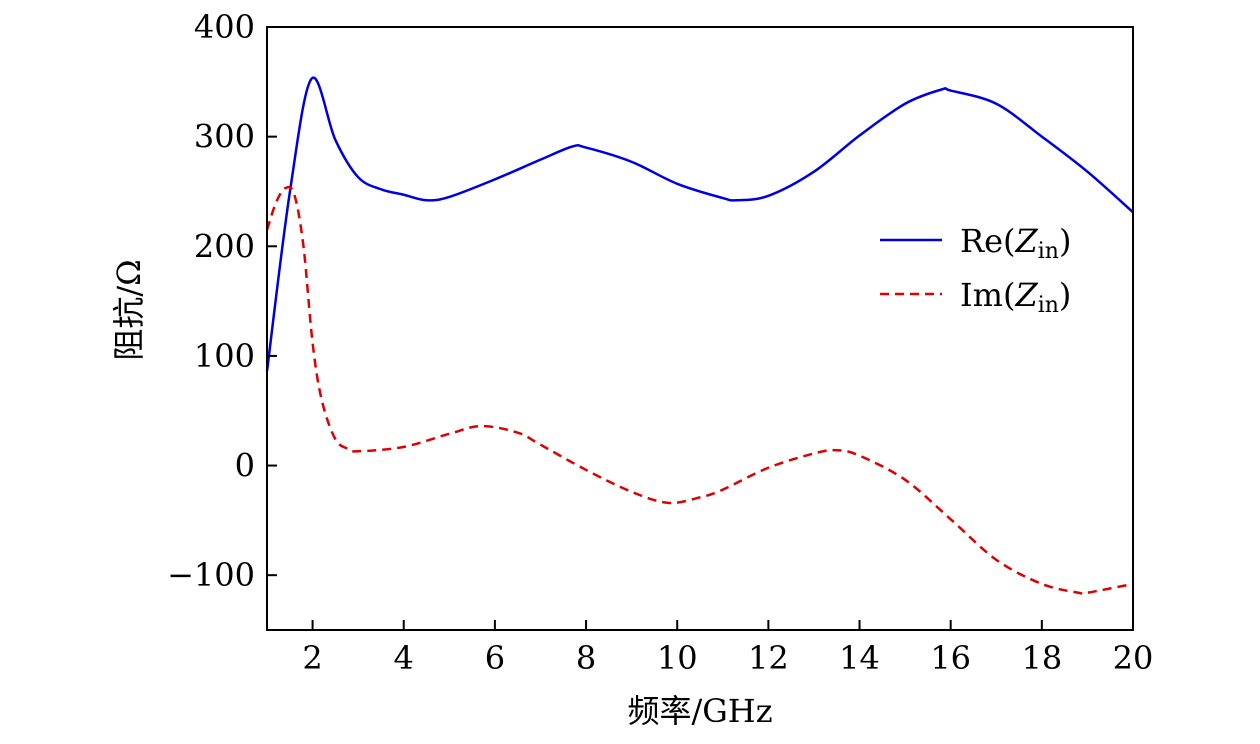 The width and height of the screenshot is (1260, 744). Describe the element at coordinates (129, 309) in the screenshot. I see `y-axis-label: 阻抗/Ω` at that location.